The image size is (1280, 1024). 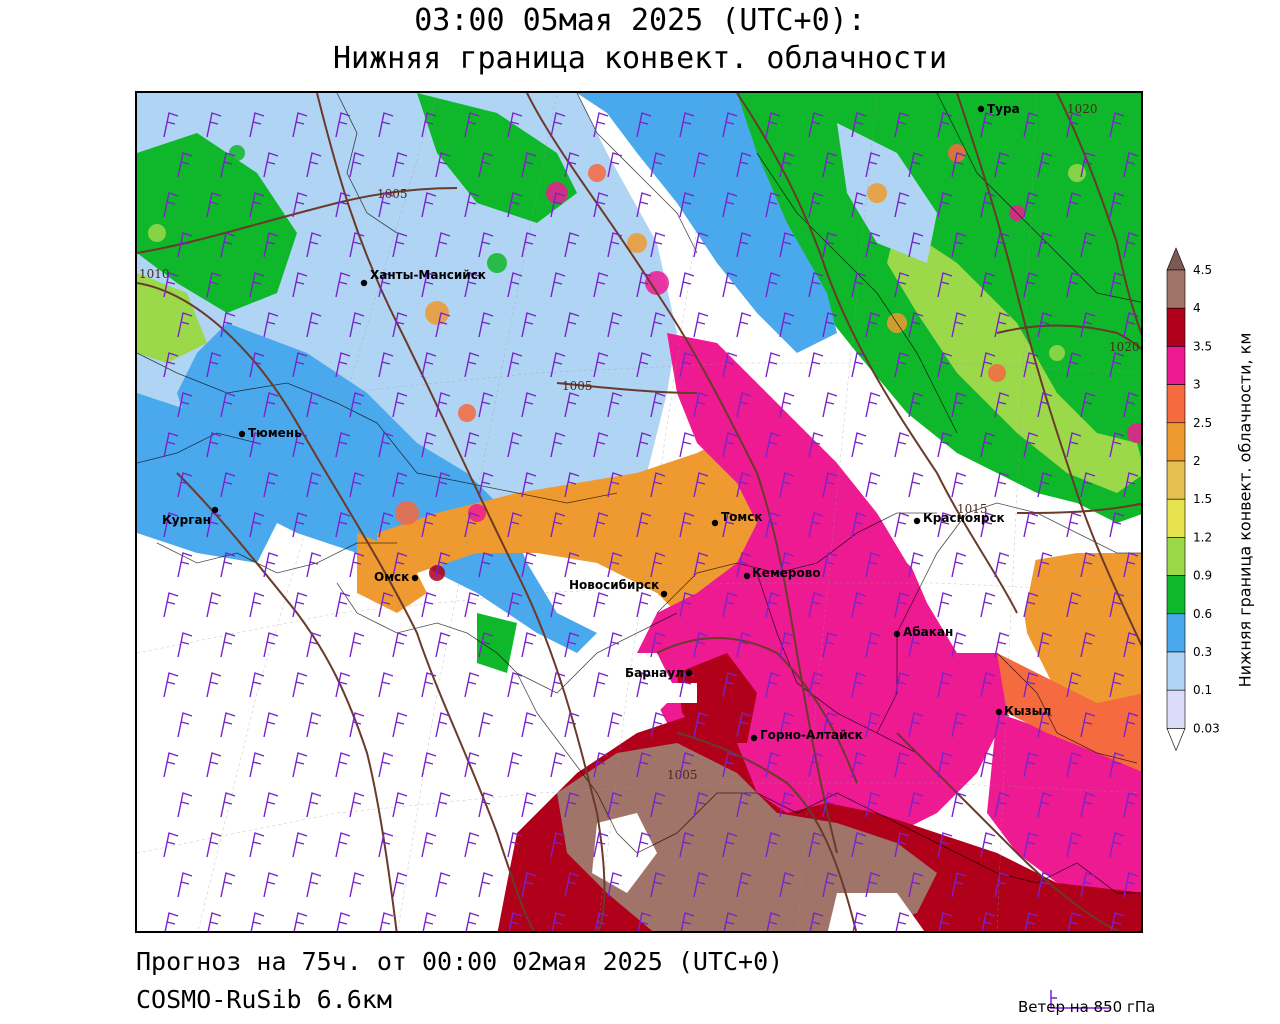 I want to click on city-kyzyl: Кызыл, so click(x=1023, y=711).